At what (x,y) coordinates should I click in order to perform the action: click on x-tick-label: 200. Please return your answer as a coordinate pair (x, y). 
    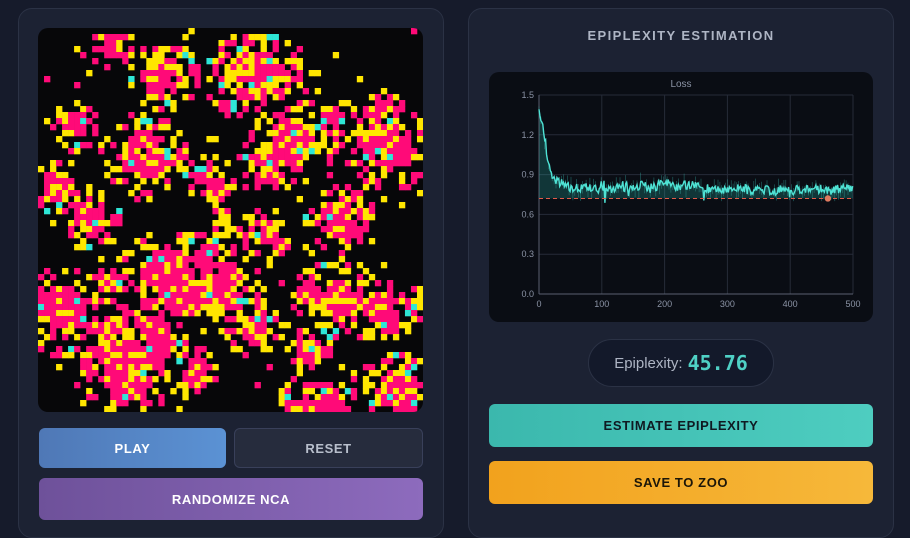
    Looking at the image, I should click on (664, 304).